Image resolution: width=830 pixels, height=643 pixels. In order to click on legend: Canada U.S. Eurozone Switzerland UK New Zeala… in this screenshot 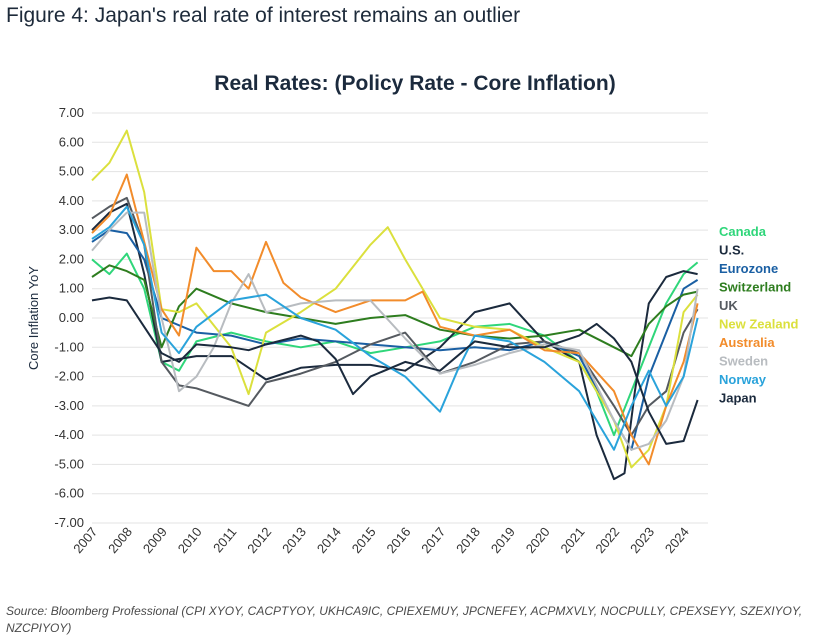, I will do `click(759, 315)`.